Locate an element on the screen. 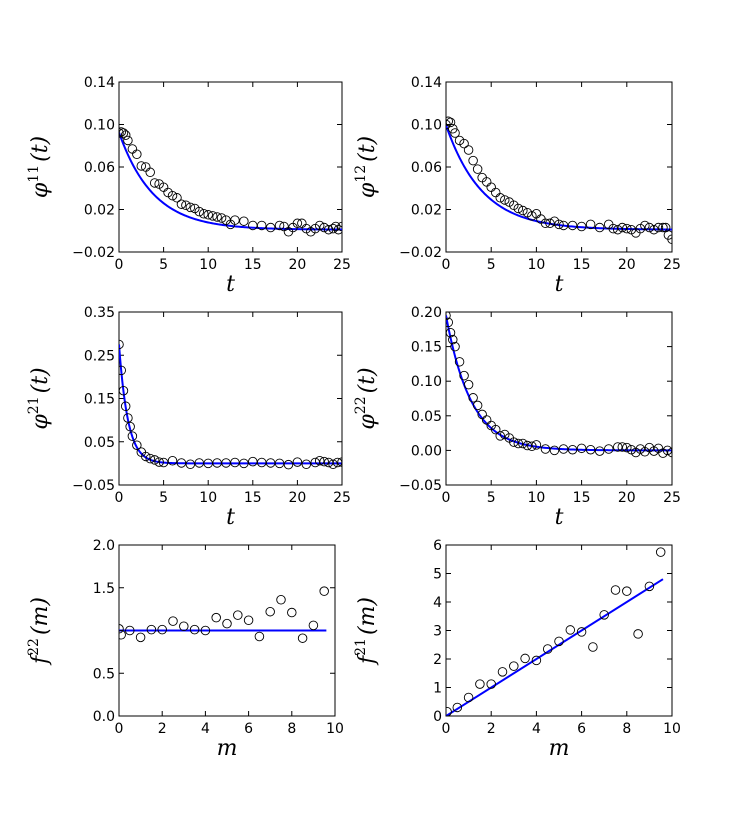 The image size is (747, 817). y-tick-label: 0.5 is located at coordinates (104, 674).